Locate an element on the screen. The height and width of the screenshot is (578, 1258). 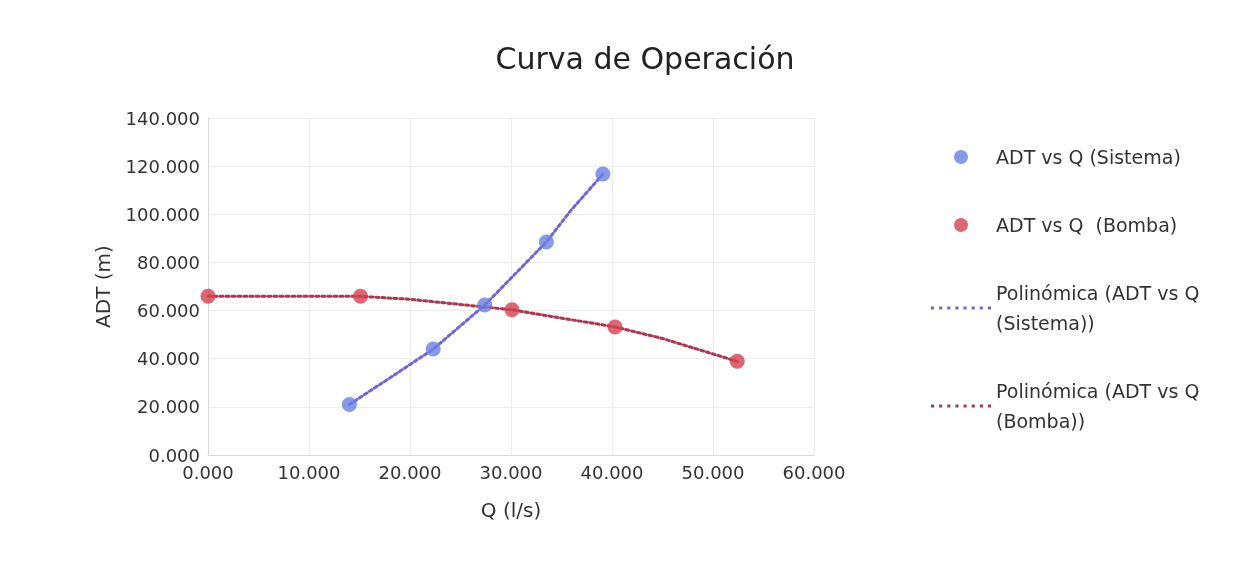
legend-label: Polinómica (ADT vs Q (Sistema)) is located at coordinates (1101, 308).